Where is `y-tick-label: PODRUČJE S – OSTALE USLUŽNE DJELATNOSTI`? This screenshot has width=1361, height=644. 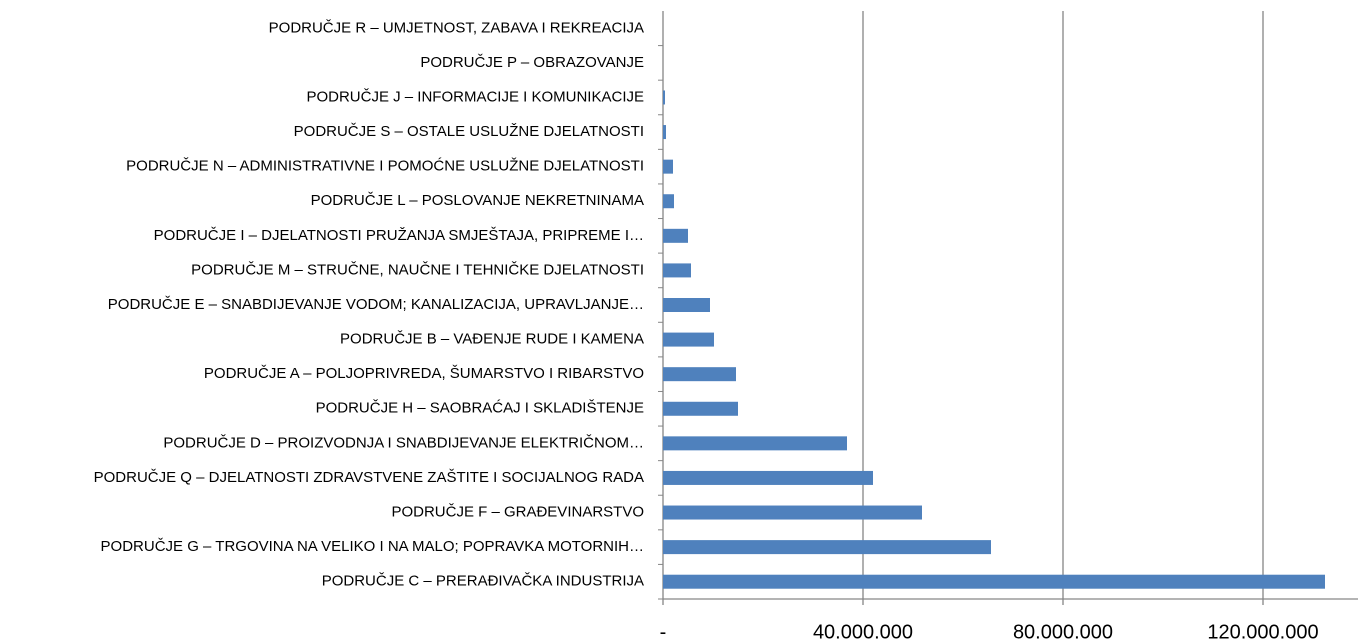 y-tick-label: PODRUČJE S – OSTALE USLUŽNE DJELATNOSTI is located at coordinates (469, 131).